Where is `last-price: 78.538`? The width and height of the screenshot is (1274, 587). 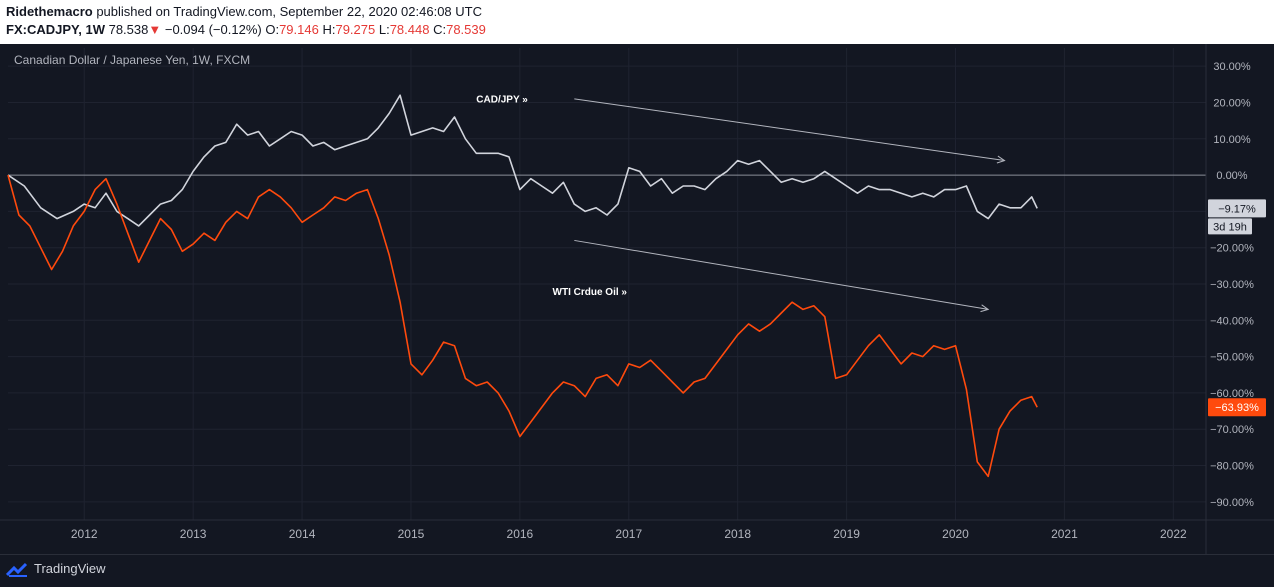 last-price: 78.538 is located at coordinates (128, 29).